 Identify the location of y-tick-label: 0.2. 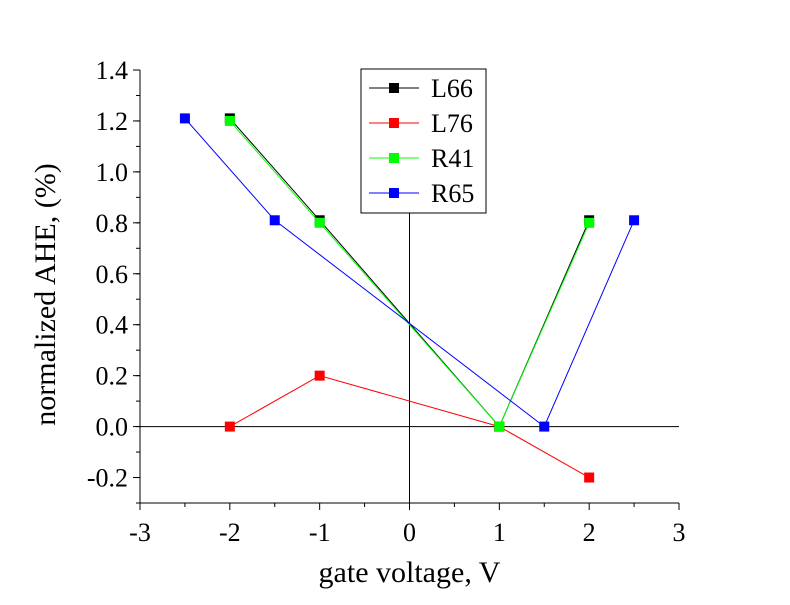
(112, 376).